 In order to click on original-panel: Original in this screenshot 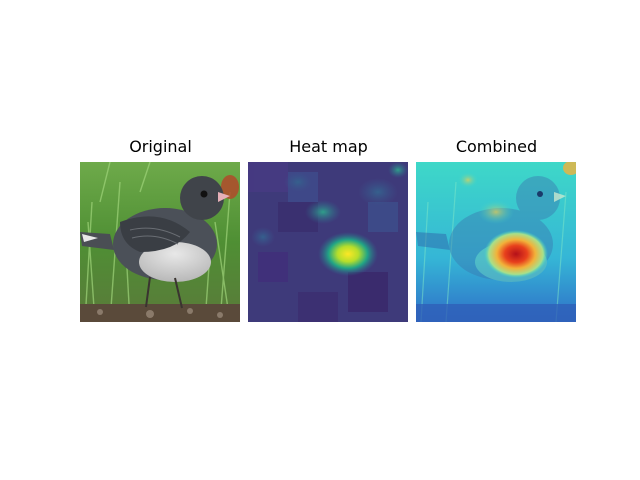, I will do `click(160, 229)`.